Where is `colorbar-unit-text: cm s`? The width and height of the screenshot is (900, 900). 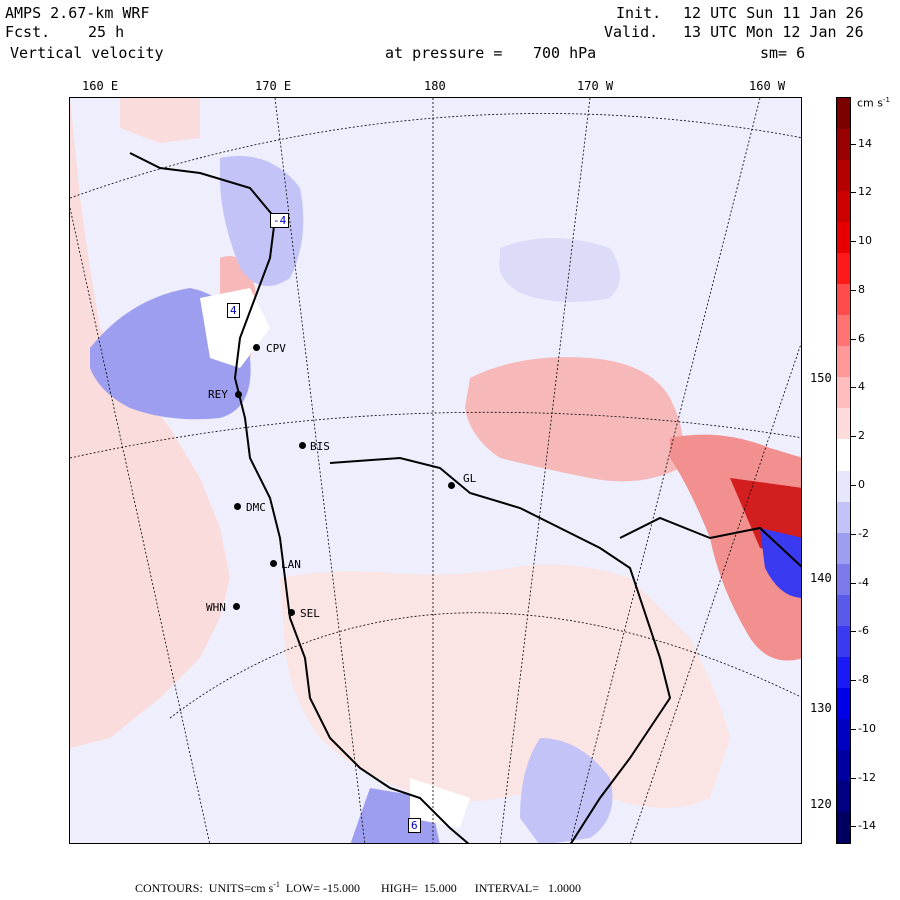
colorbar-unit-text: cm s is located at coordinates (870, 103).